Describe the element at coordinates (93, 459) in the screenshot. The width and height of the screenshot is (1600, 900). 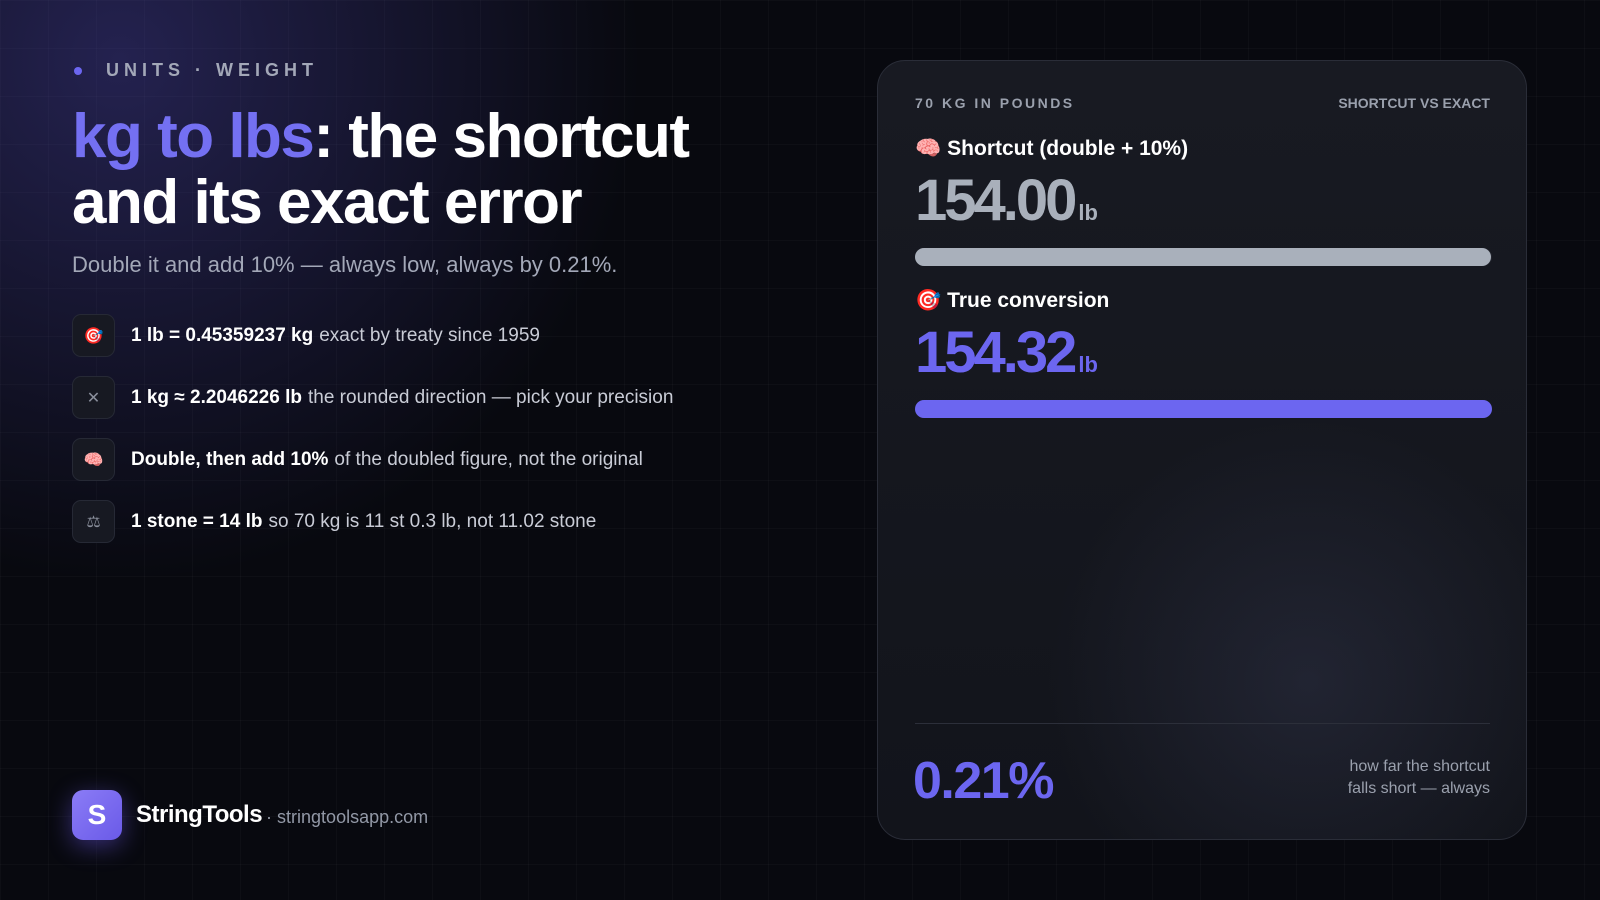
I see `fact-icon: 🧠` at that location.